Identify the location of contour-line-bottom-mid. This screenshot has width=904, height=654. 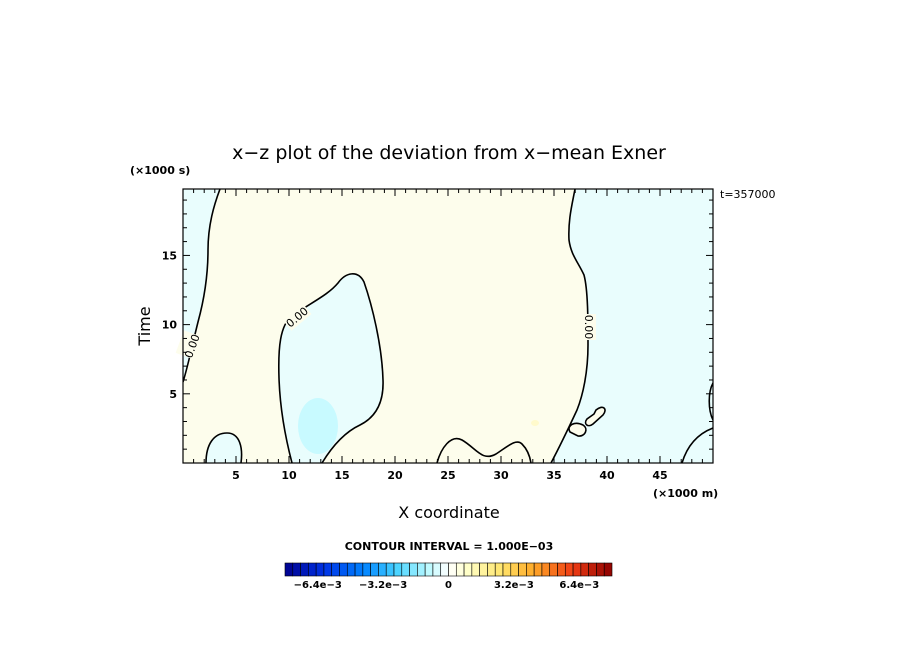
(484, 450).